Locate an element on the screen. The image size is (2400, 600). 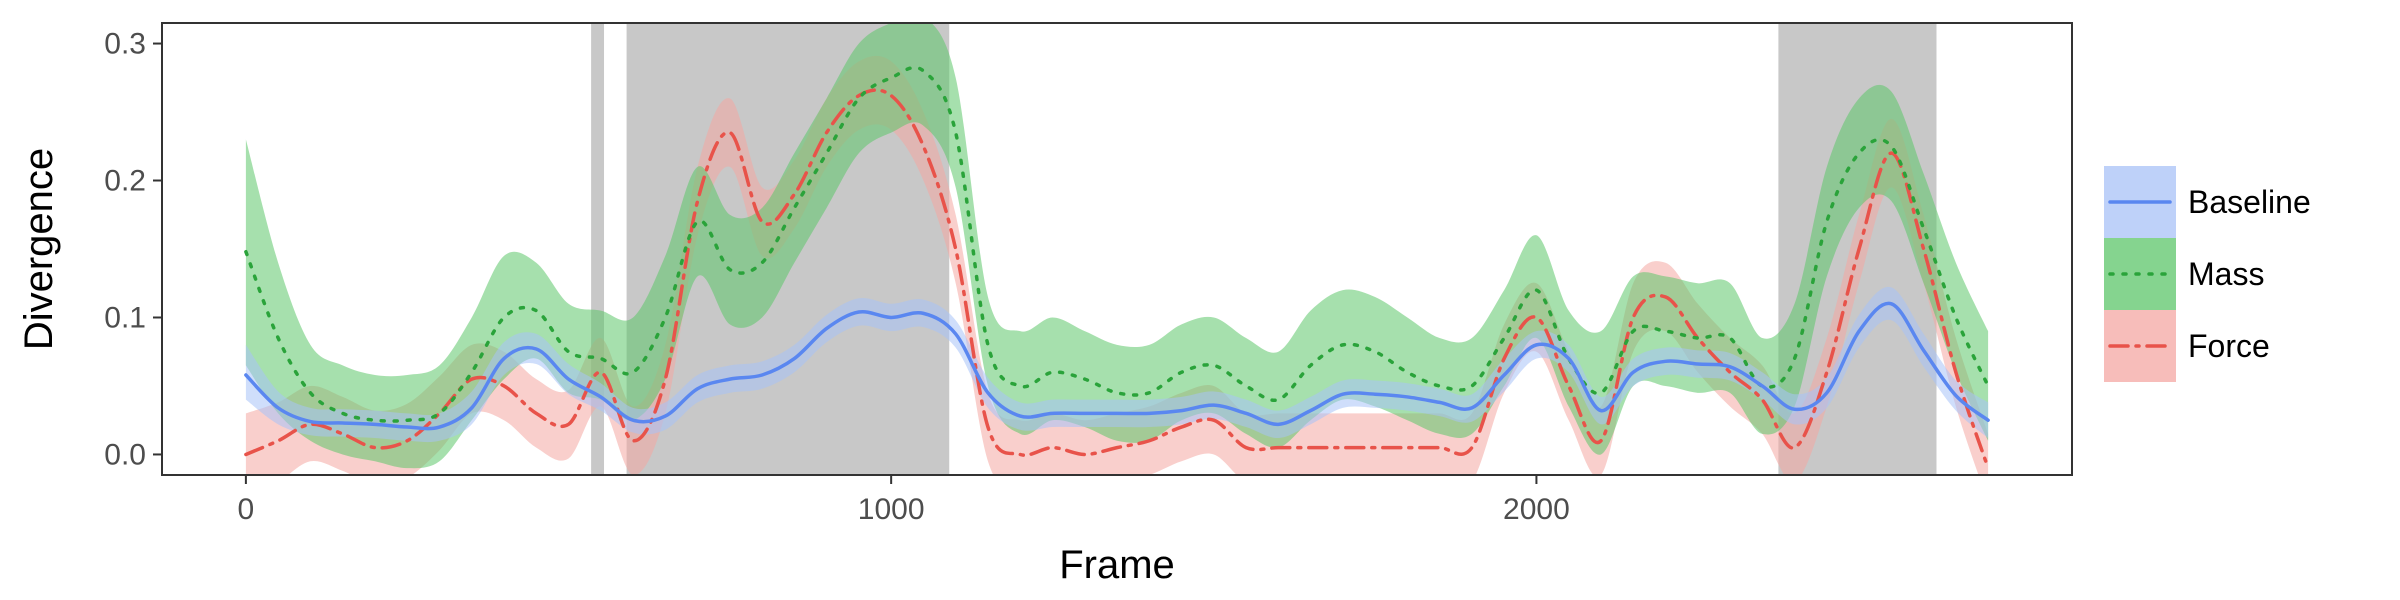
y-tick-label-0.0: 0.0 is located at coordinates (125, 454).